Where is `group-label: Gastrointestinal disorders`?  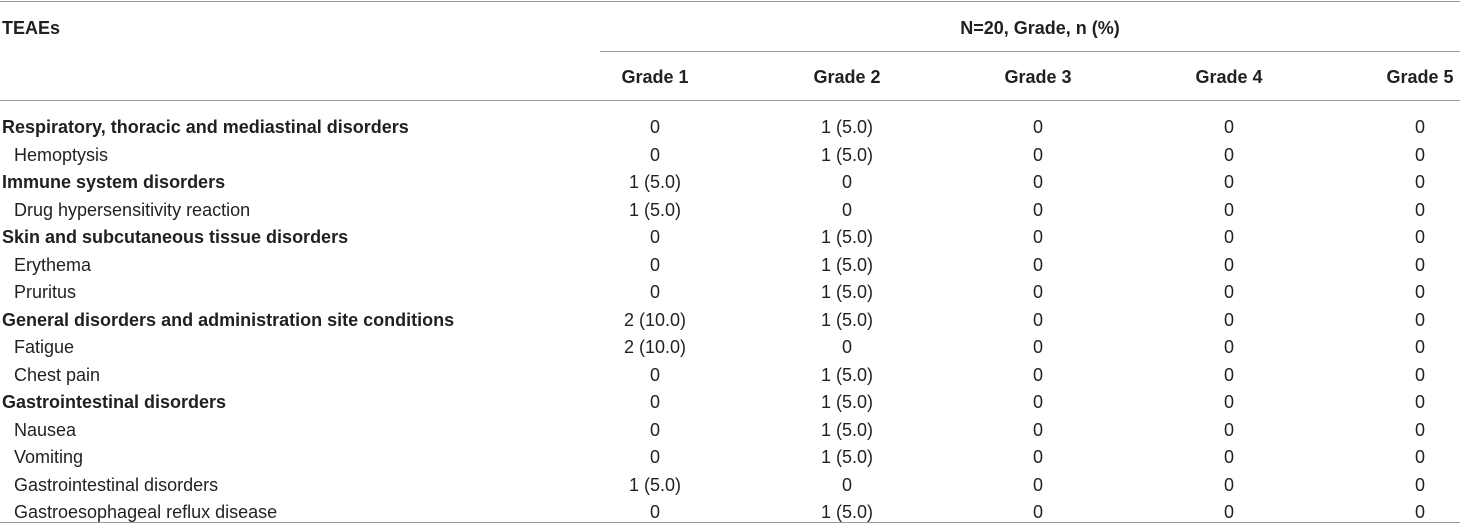
group-label: Gastrointestinal disorders is located at coordinates (114, 402).